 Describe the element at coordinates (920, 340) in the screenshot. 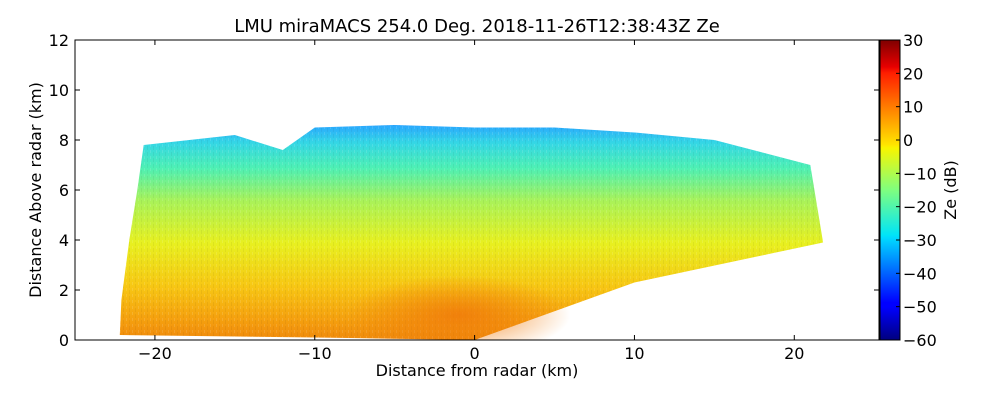

I see `colorbar-tick-label: −60` at that location.